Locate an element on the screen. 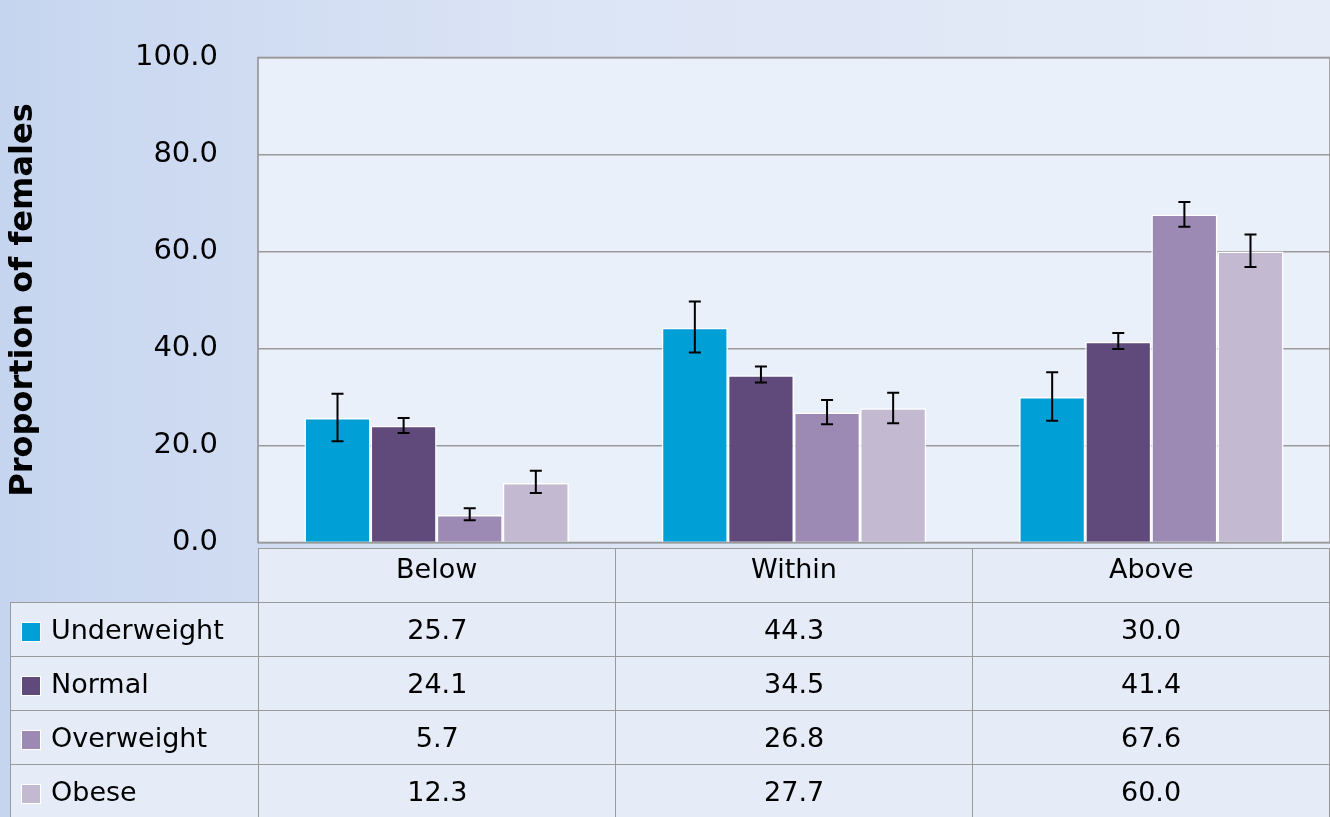 The image size is (1330, 817). x-tick-label: Above is located at coordinates (1151, 568).